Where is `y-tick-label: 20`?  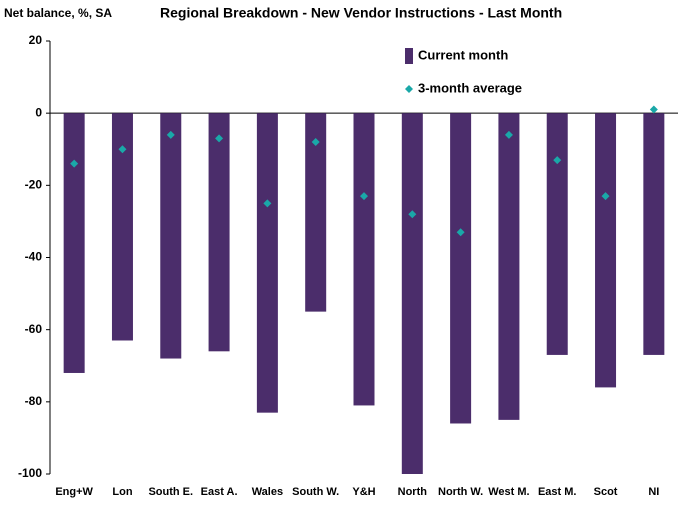
y-tick-label: 20 is located at coordinates (36, 40).